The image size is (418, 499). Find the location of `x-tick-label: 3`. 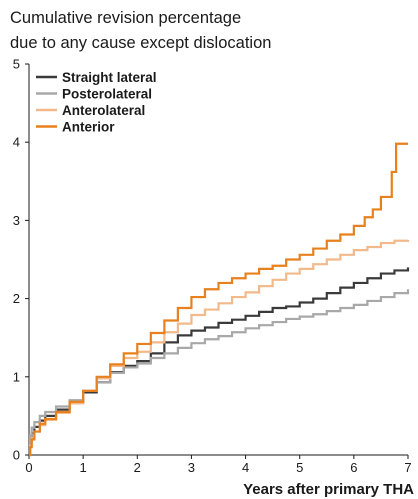

x-tick-label: 3 is located at coordinates (191, 467).